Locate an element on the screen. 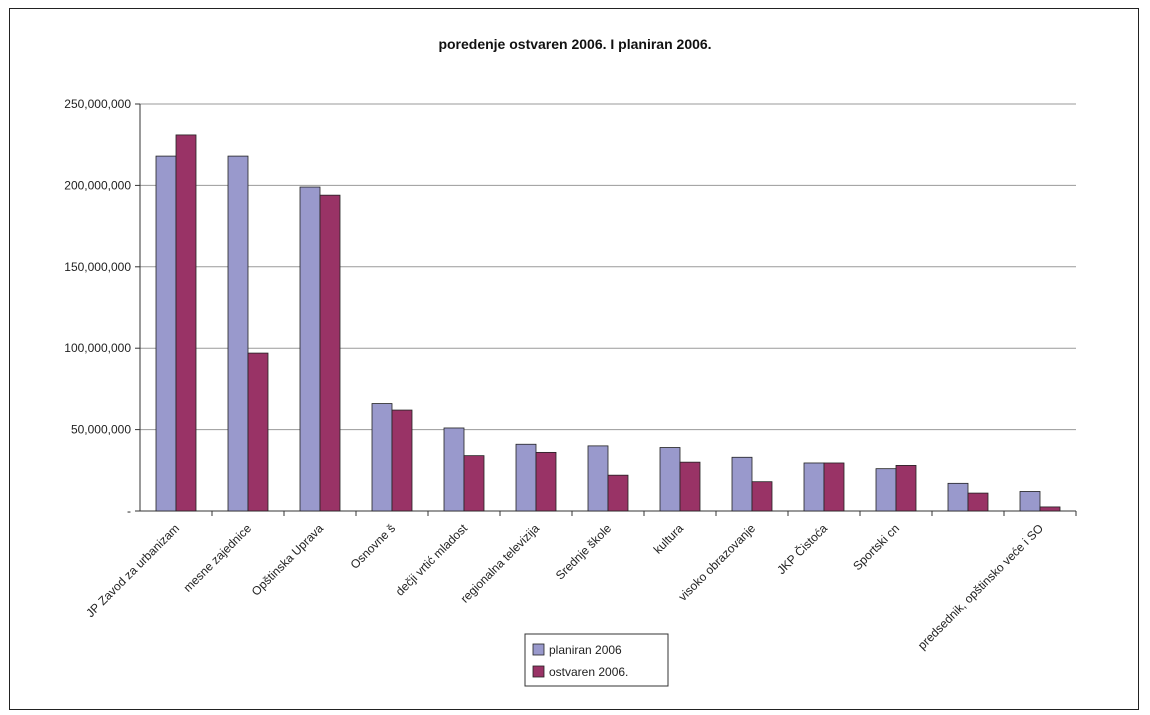  x-tick-label: regionalna televizija is located at coordinates (500, 563).